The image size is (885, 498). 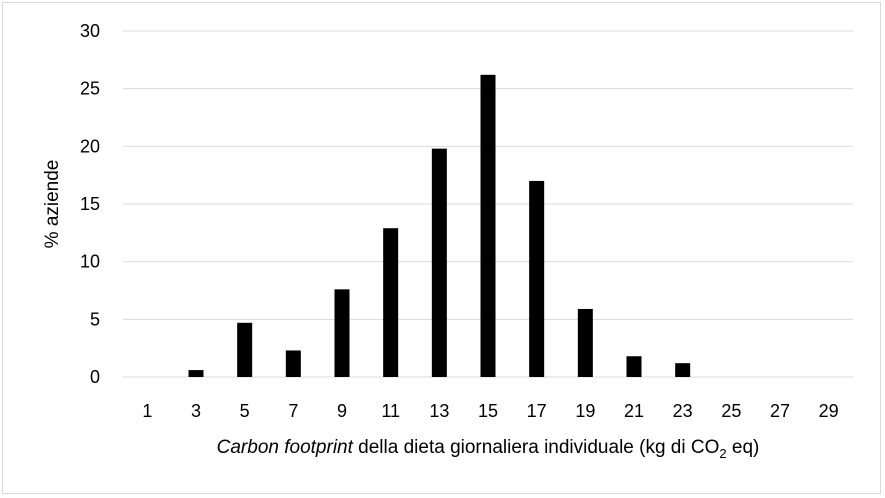 I want to click on y-tick-label: 30, so click(x=90, y=31).